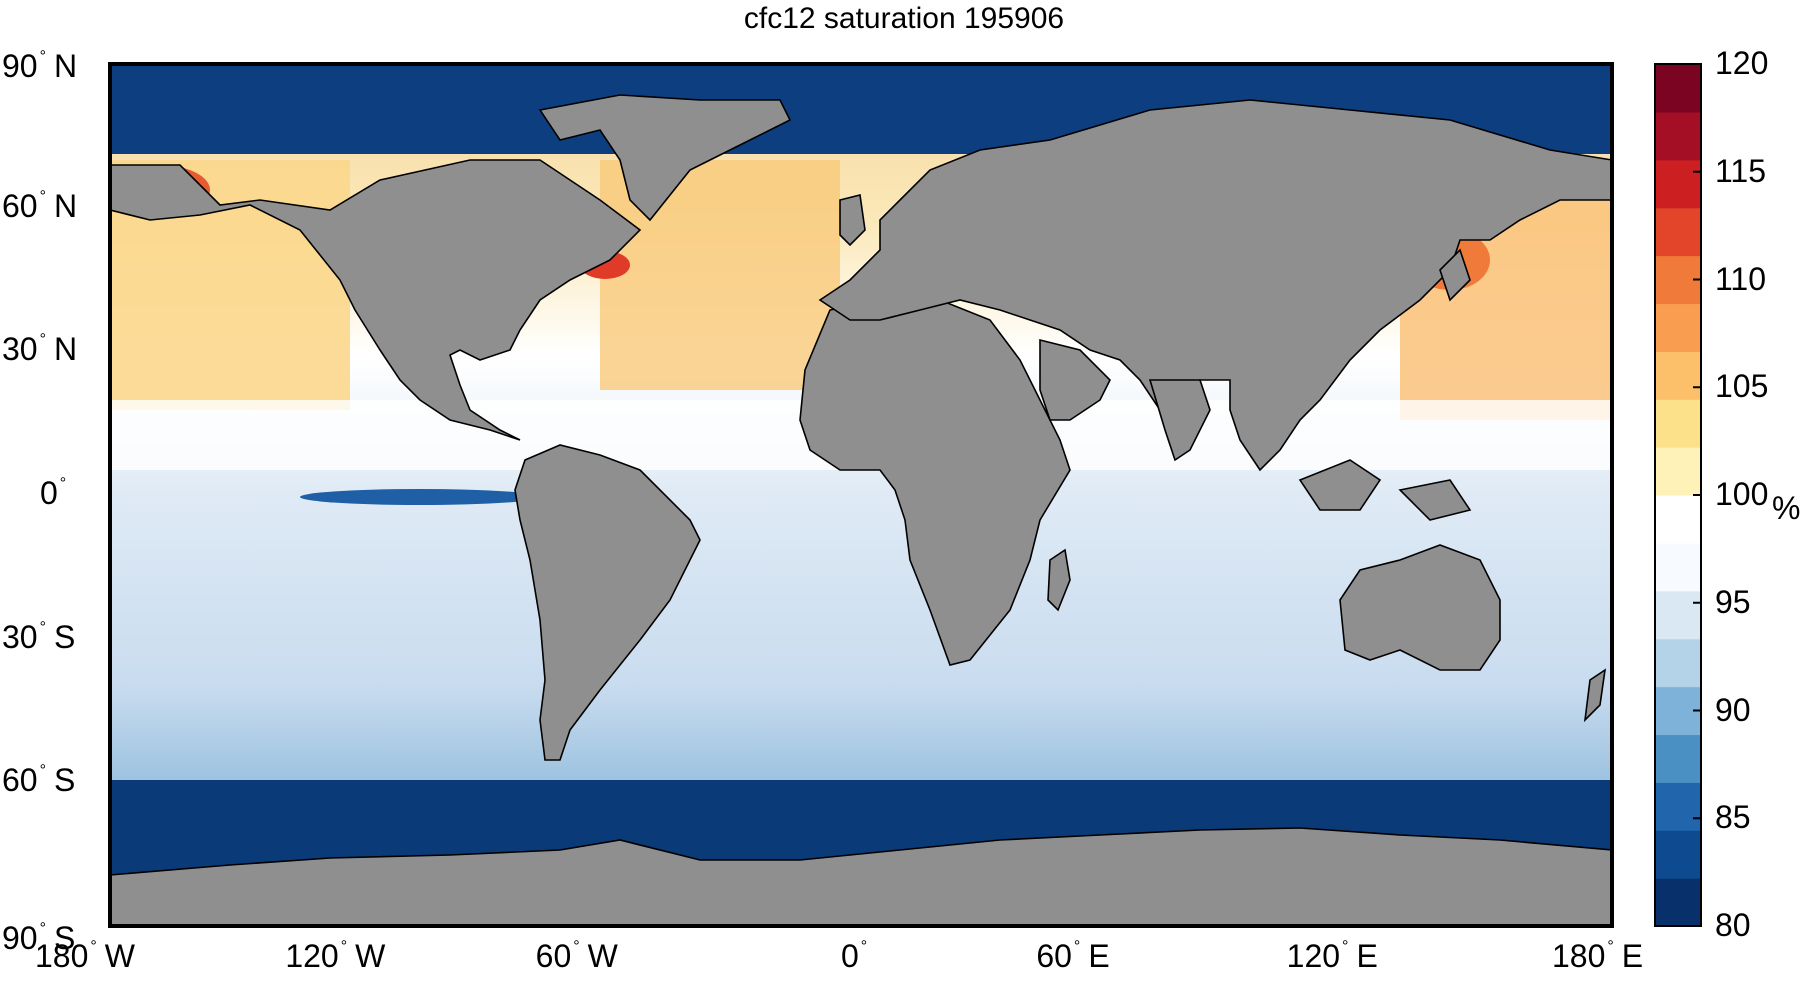  I want to click on lon-tick-label: 180 ° W, so click(85, 956).